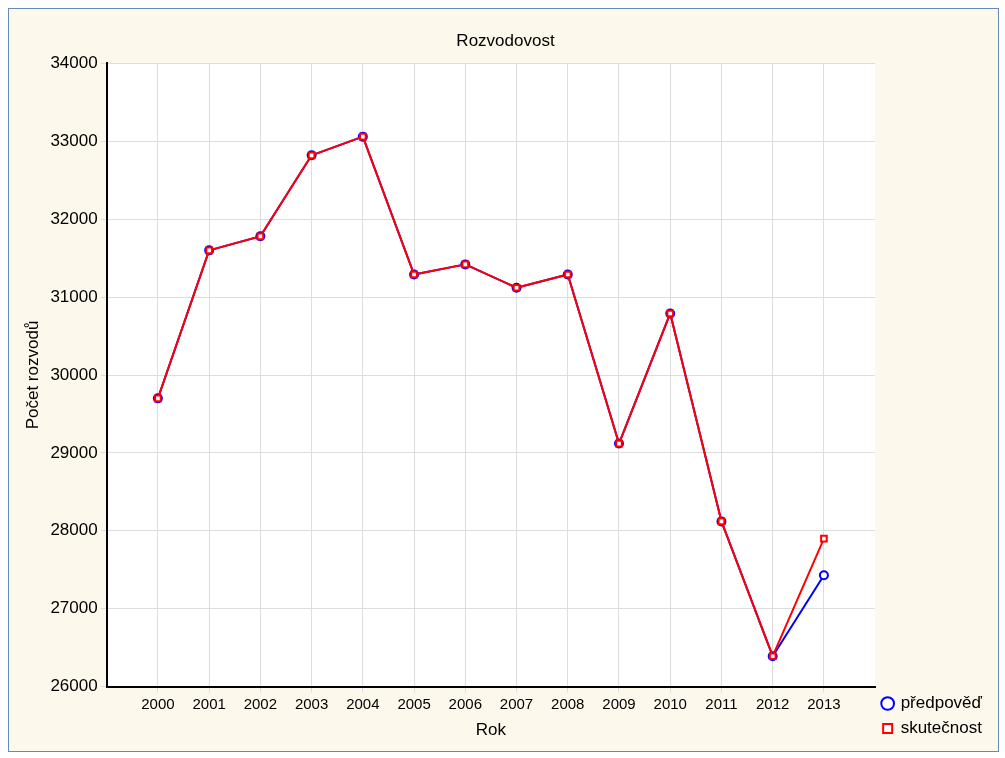 This screenshot has width=1005, height=758. I want to click on x-tick-label: 2006, so click(465, 703).